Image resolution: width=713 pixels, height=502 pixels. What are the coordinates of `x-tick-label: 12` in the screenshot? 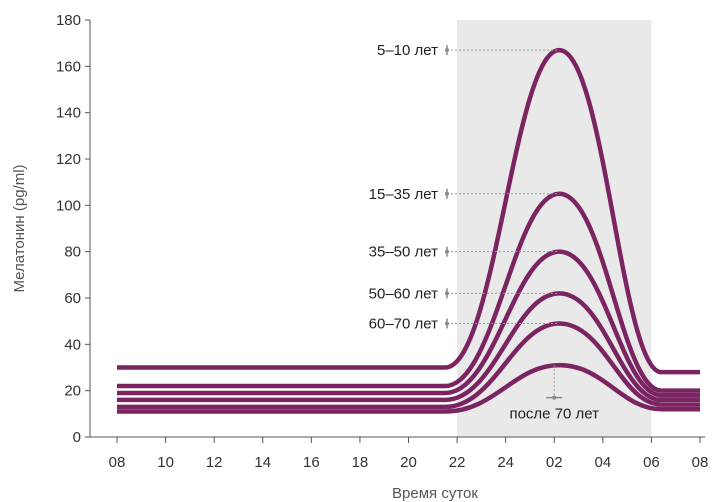 It's located at (214, 462).